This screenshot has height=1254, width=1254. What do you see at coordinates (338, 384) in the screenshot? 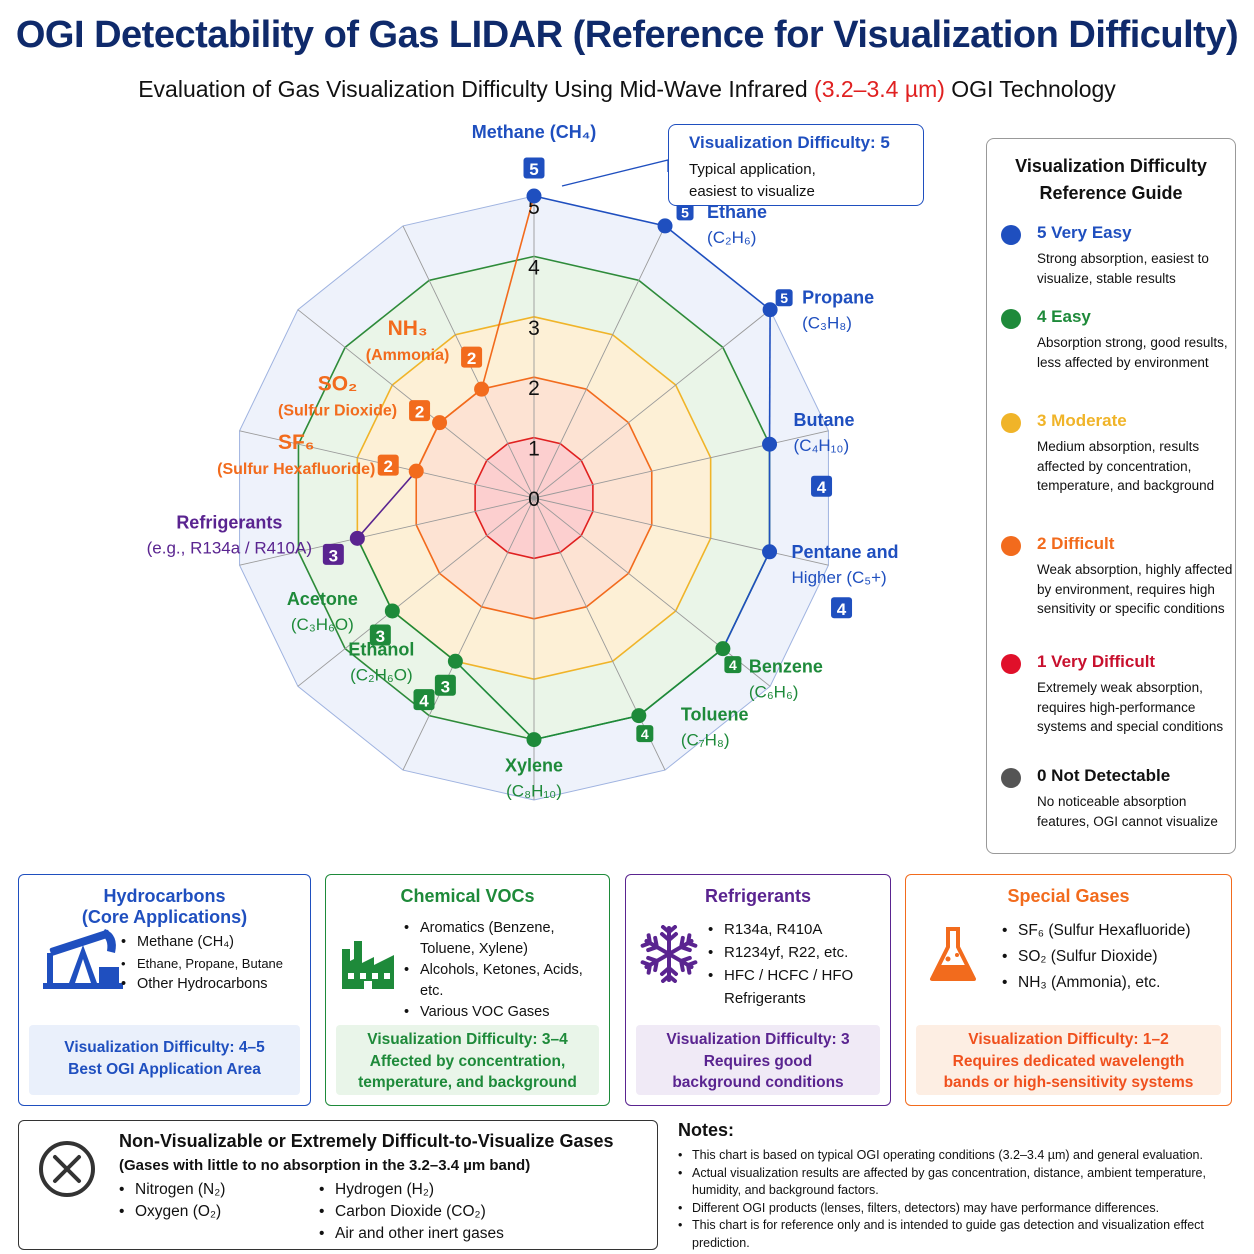
I see `axis-label: SO₂` at bounding box center [338, 384].